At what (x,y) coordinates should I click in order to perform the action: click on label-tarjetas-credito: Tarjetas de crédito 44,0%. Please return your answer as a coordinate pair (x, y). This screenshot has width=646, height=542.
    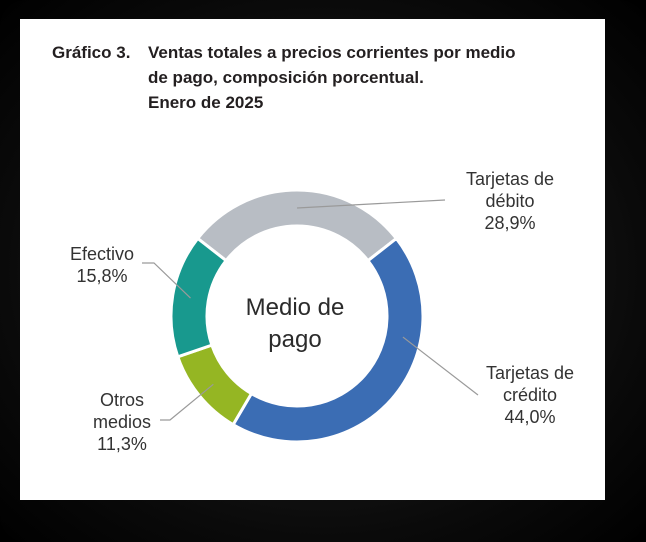
    Looking at the image, I should click on (530, 395).